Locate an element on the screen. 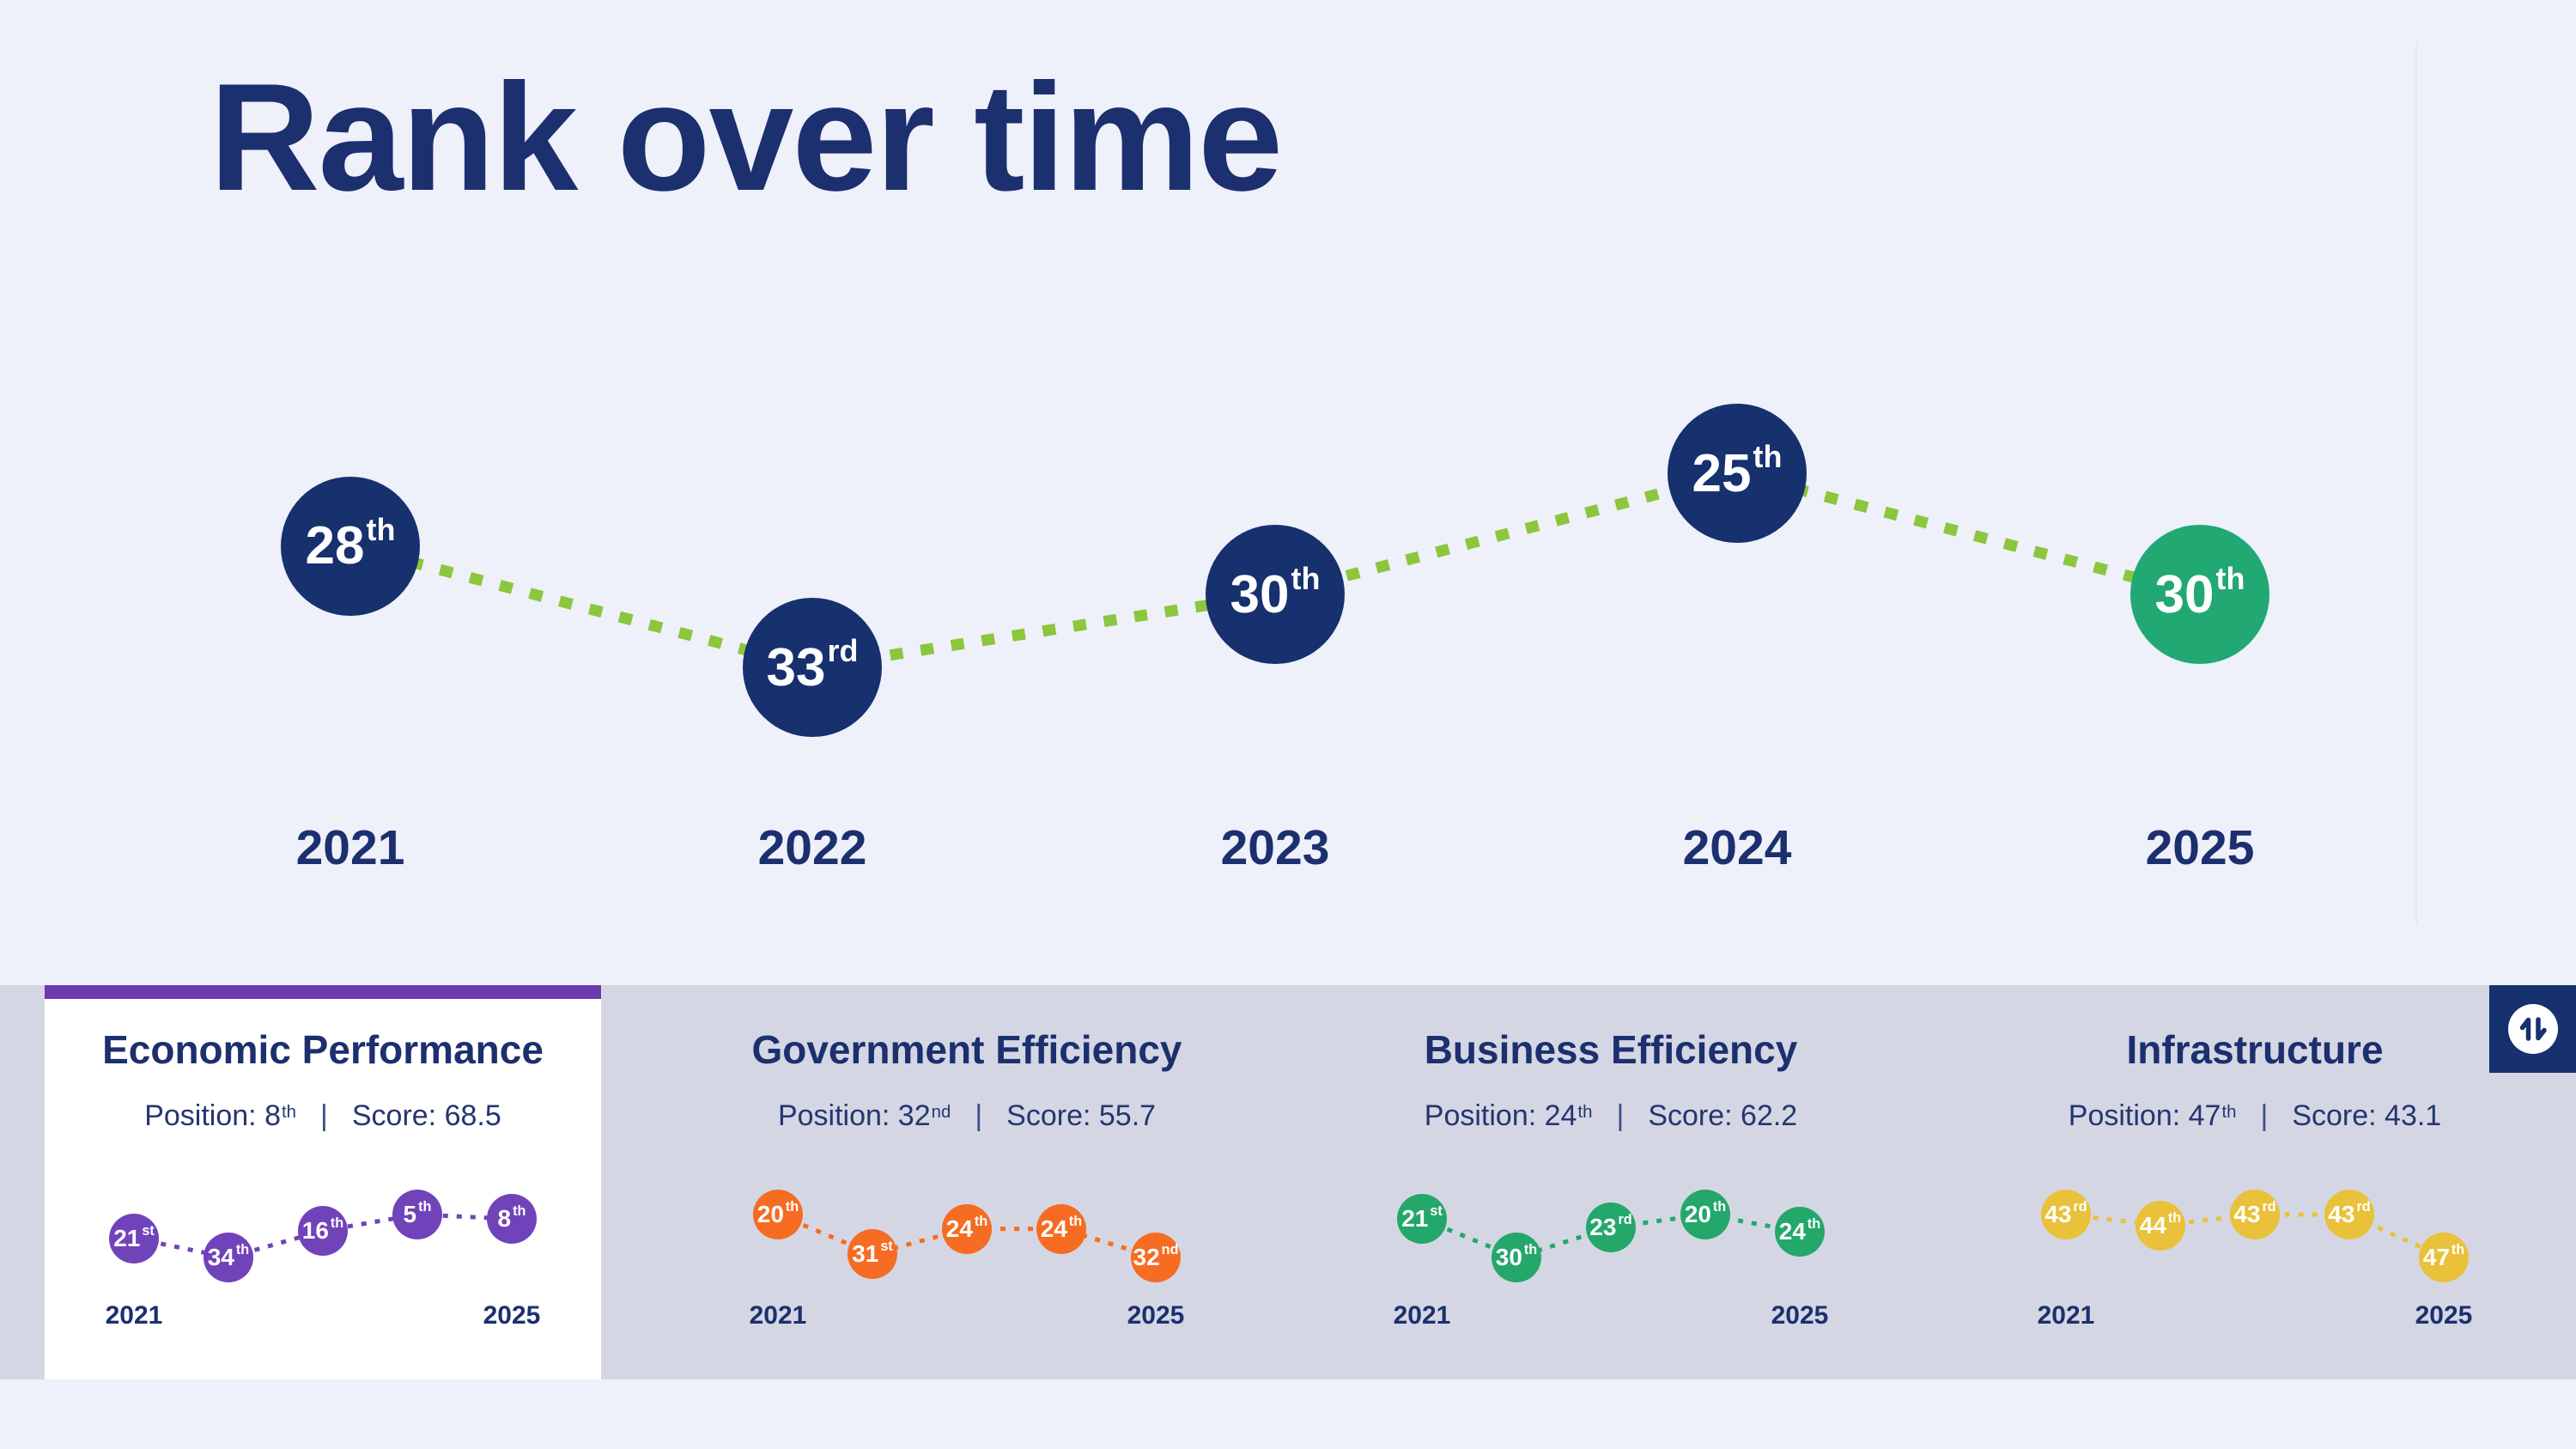  score-value: 55.7 is located at coordinates (1127, 1115).